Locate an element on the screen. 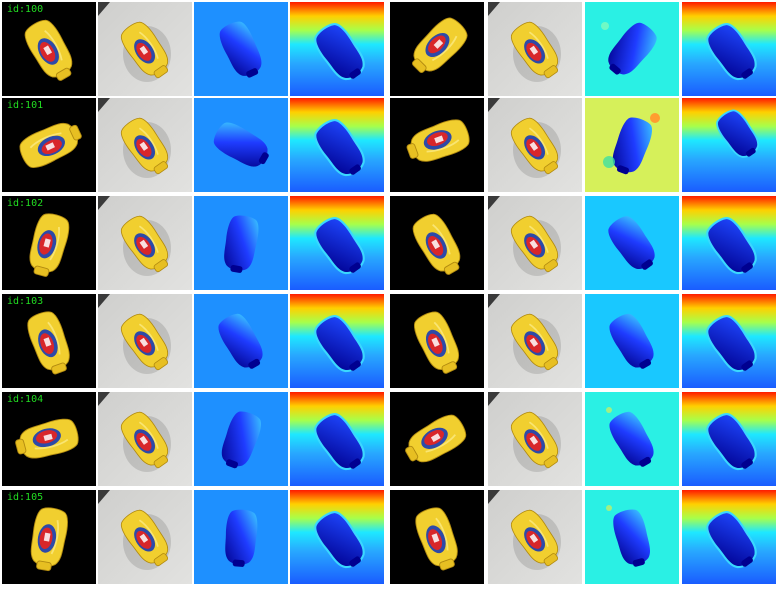 The image size is (779, 591). sample-id-label: id:104 is located at coordinates (25, 399).